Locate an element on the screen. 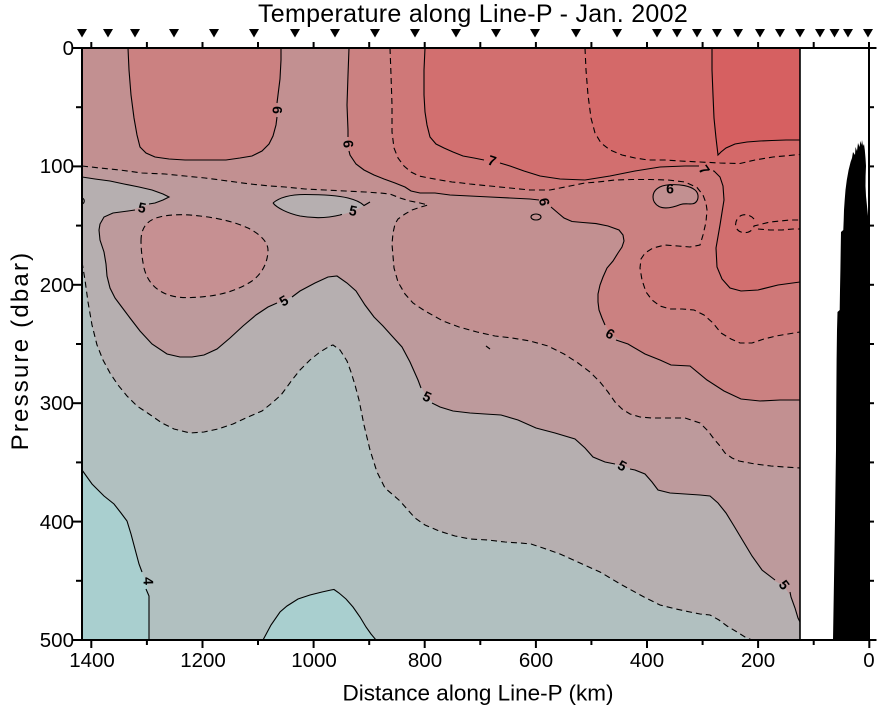 This screenshot has width=878, height=708. svg-text:Temperature along Line-P - Jan: Temperature along Line-P - Jan. 2002 is located at coordinates (473, 14).